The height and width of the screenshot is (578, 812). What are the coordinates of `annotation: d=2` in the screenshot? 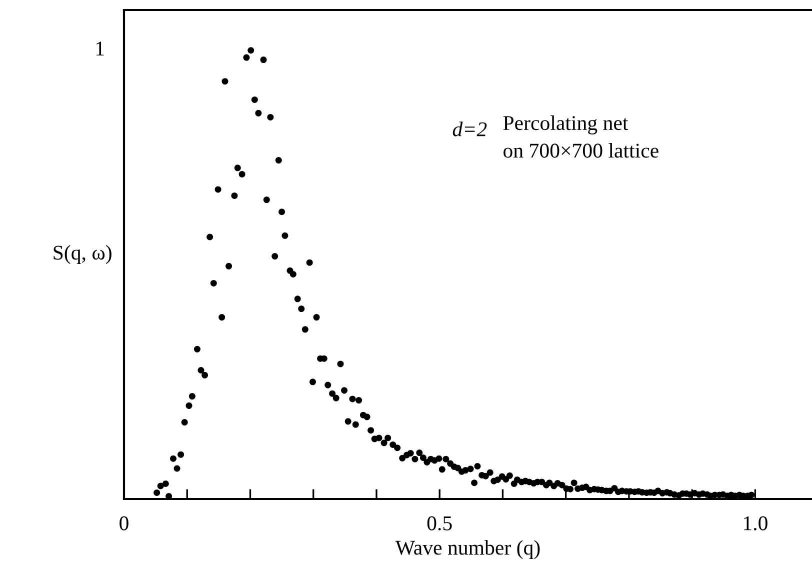 It's located at (469, 129).